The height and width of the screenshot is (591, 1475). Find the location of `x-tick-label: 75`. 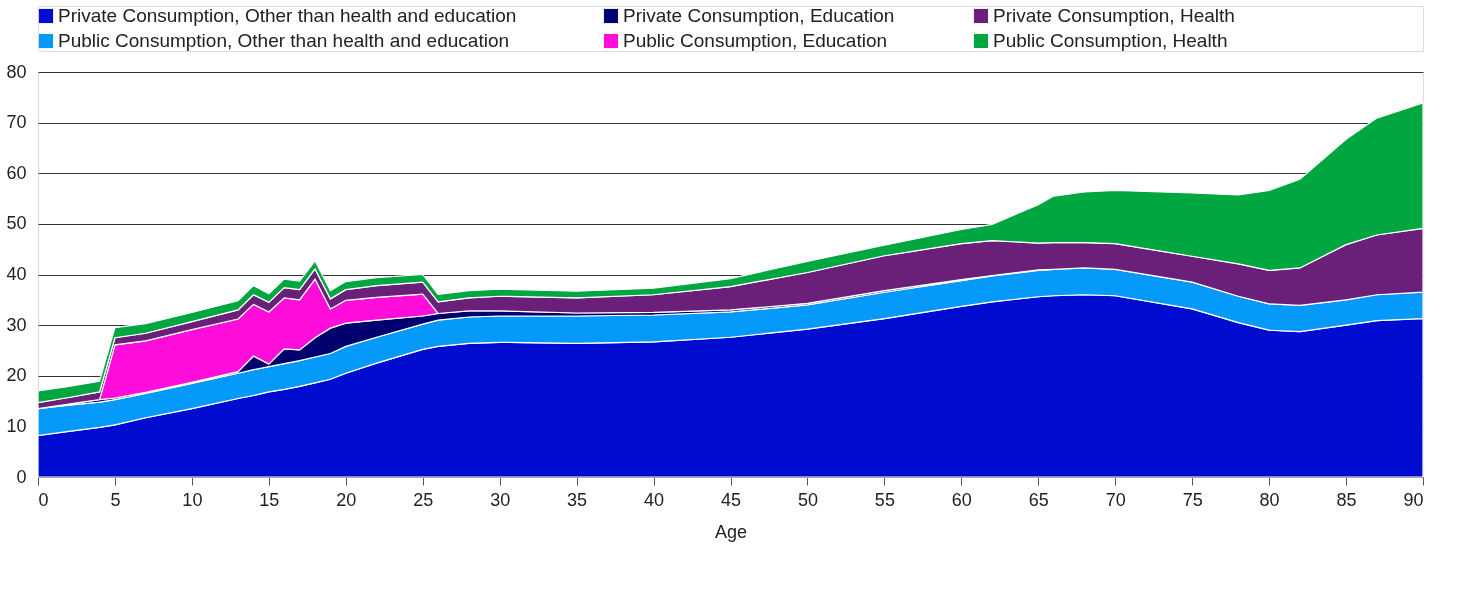

x-tick-label: 75 is located at coordinates (1192, 499).